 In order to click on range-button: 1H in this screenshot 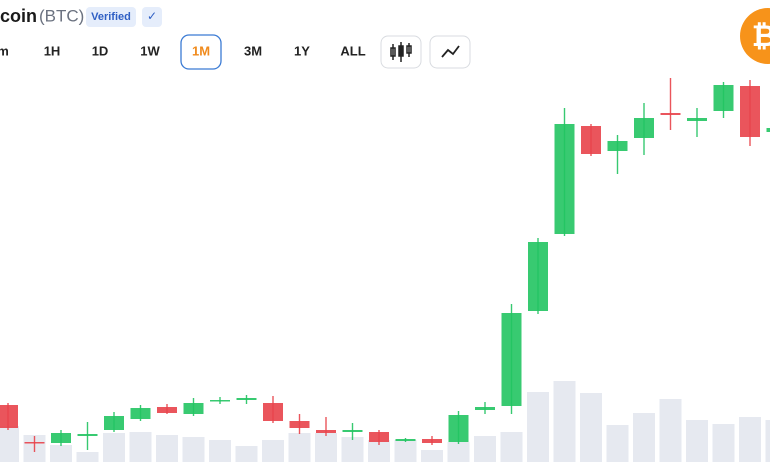, I will do `click(52, 50)`.